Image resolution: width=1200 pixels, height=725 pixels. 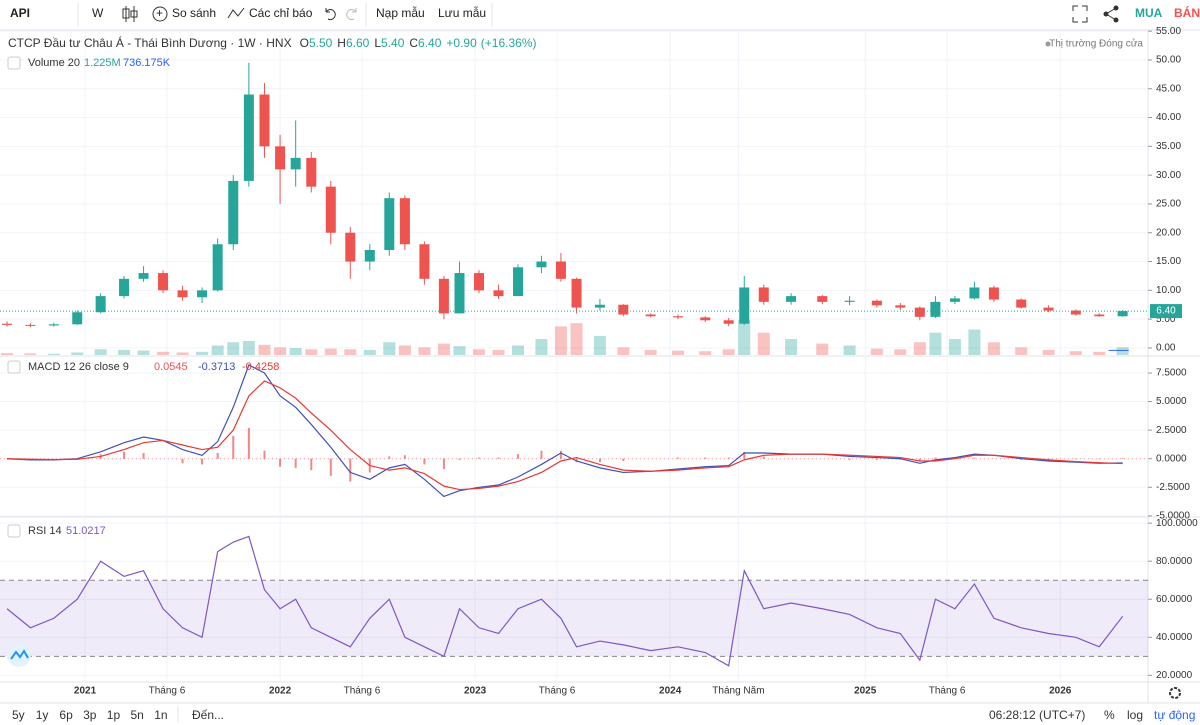 I want to click on y-tick-label: 2.5000, so click(x=1171, y=430).